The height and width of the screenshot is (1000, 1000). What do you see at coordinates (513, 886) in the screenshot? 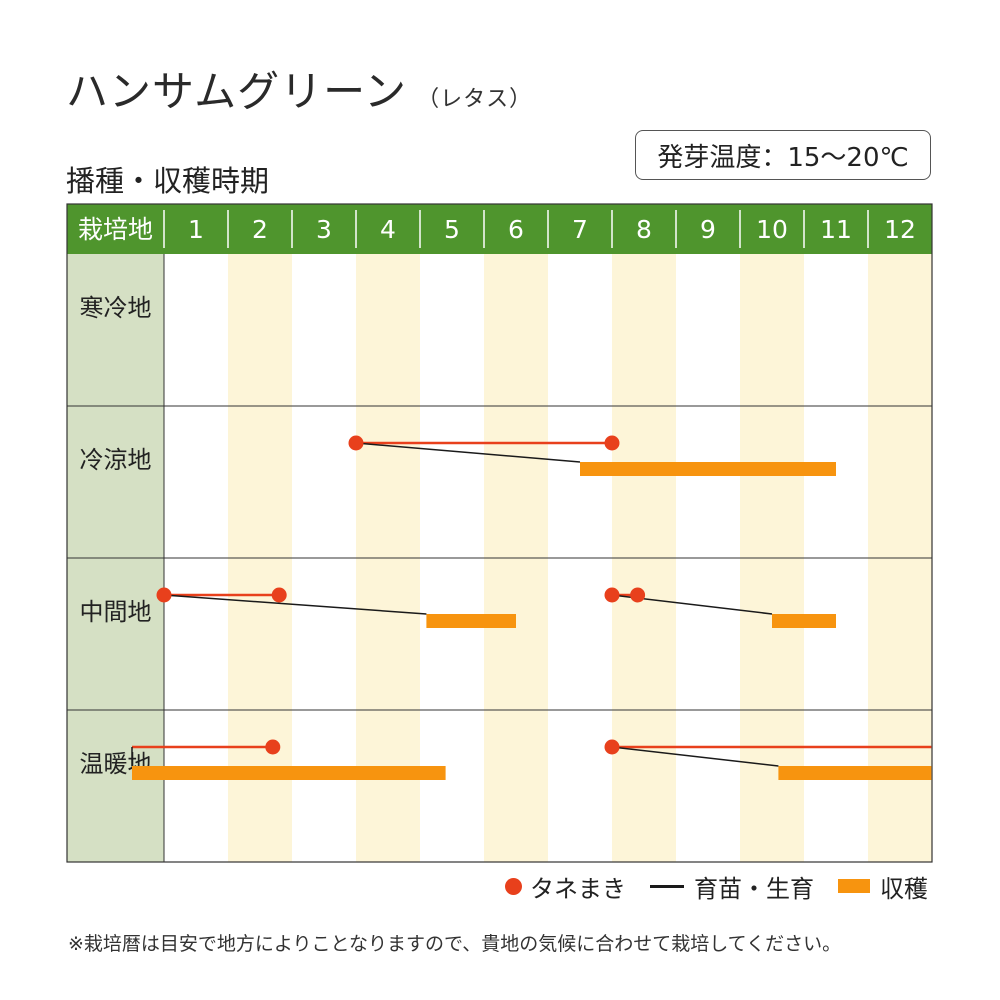
I see `sowing-dot-icon` at bounding box center [513, 886].